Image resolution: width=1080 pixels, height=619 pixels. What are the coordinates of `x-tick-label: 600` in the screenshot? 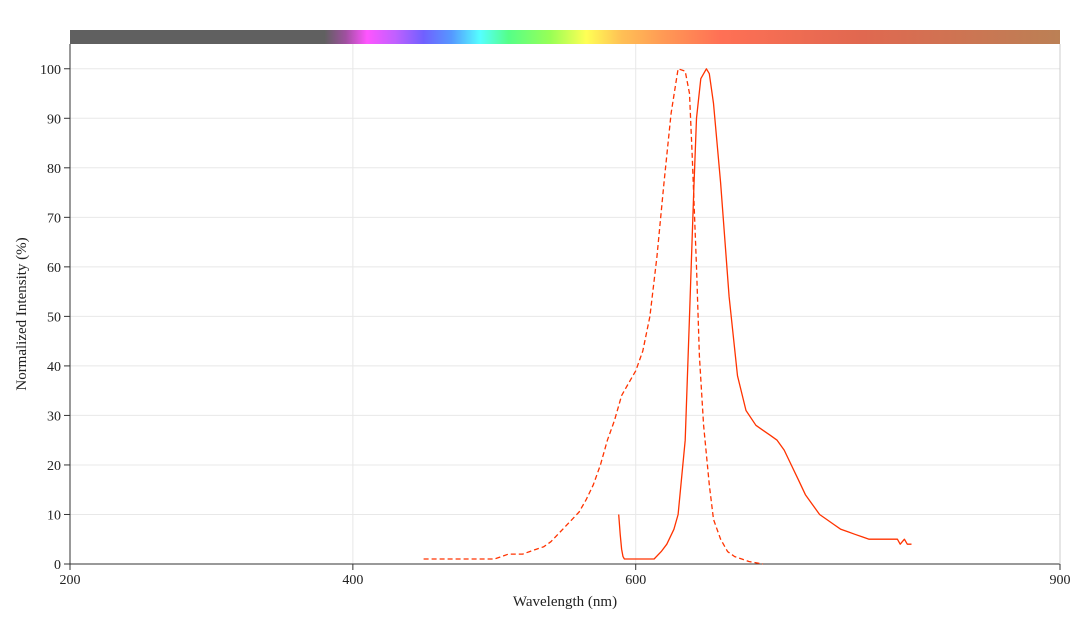 It's located at (635, 580).